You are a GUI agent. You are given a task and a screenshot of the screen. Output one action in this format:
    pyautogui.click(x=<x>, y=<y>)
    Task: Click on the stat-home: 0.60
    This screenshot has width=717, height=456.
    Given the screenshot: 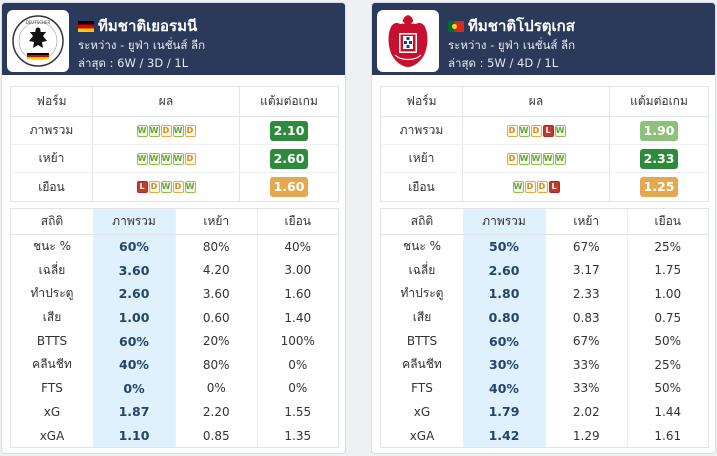 What is the action you would take?
    pyautogui.click(x=216, y=317)
    